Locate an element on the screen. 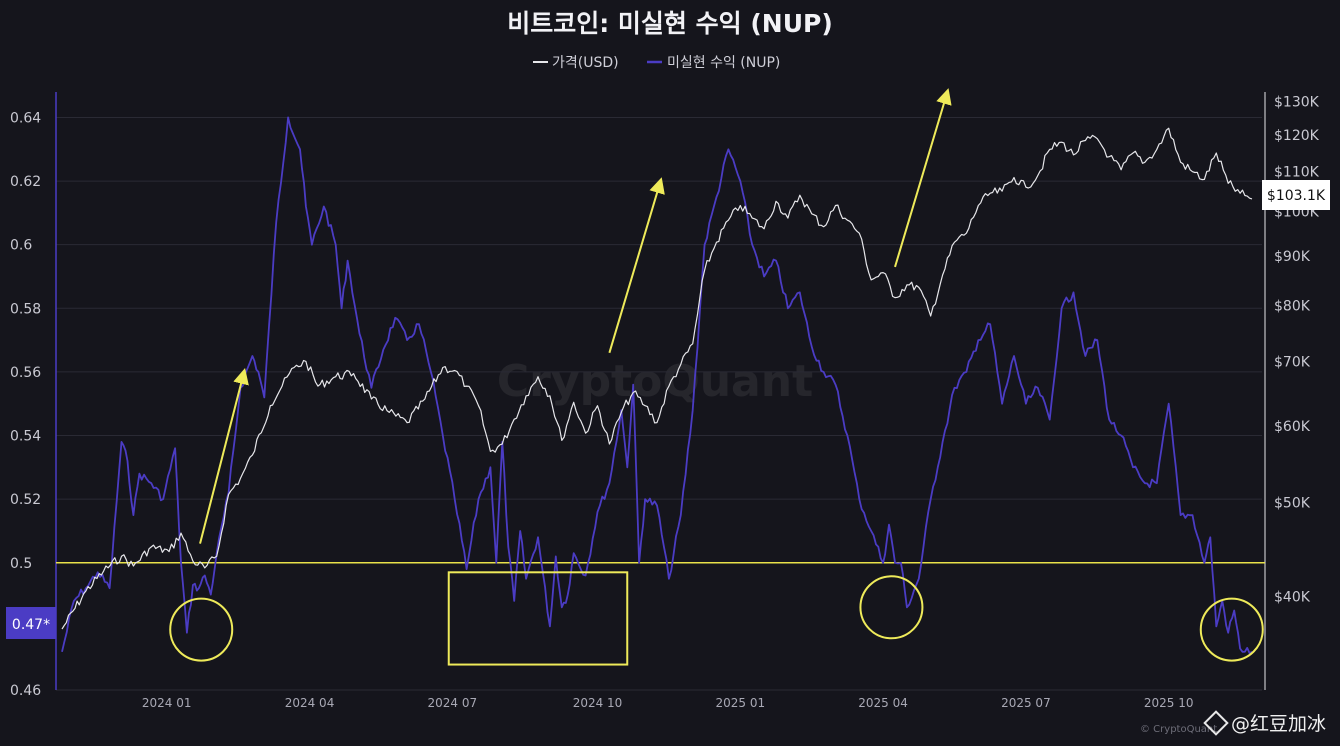  left-tick-label: 0.58 is located at coordinates (25, 309).